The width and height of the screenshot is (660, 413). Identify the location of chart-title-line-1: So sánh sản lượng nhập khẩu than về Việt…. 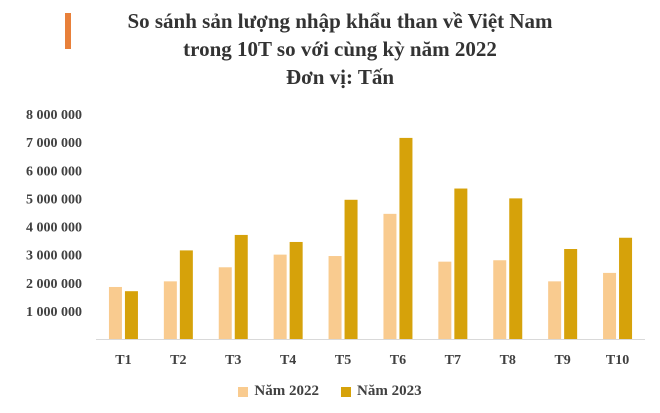
(340, 21).